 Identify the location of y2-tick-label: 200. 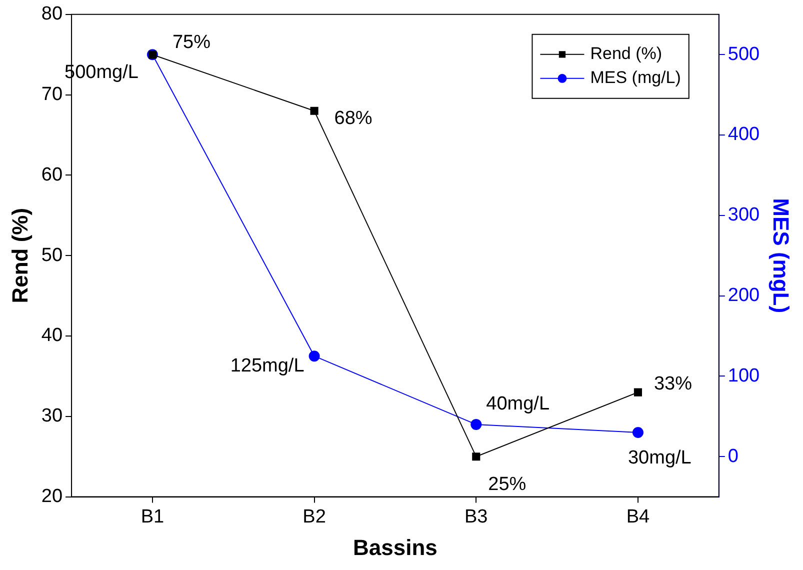
(744, 295).